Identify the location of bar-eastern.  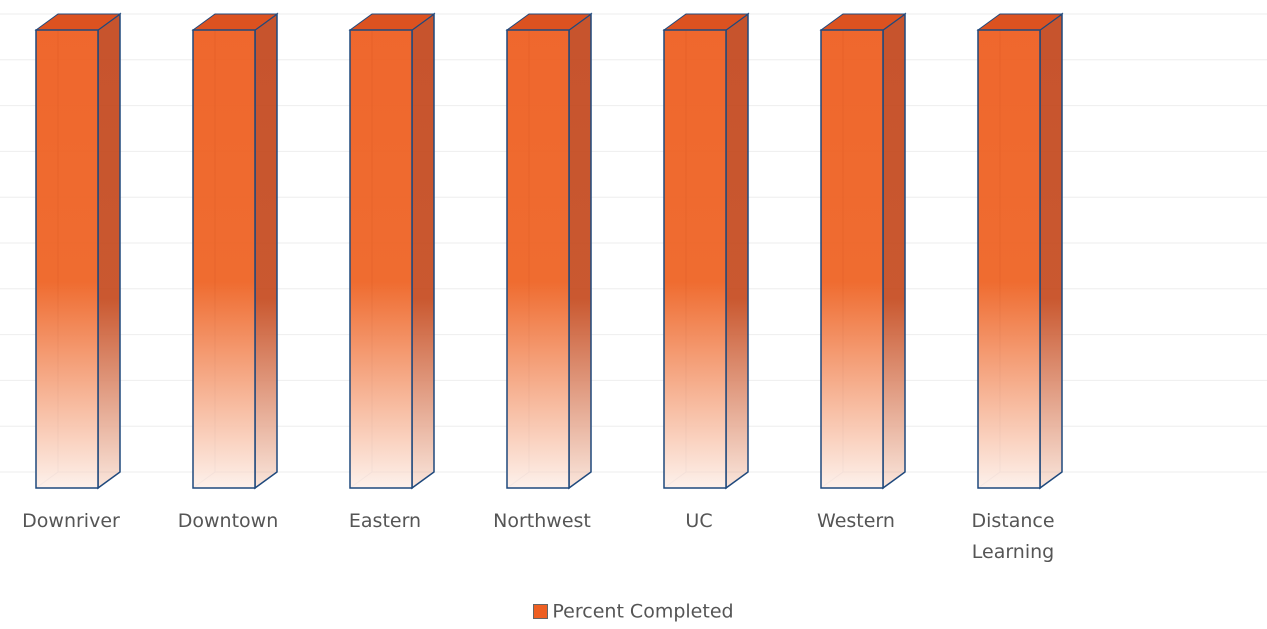
(392, 251).